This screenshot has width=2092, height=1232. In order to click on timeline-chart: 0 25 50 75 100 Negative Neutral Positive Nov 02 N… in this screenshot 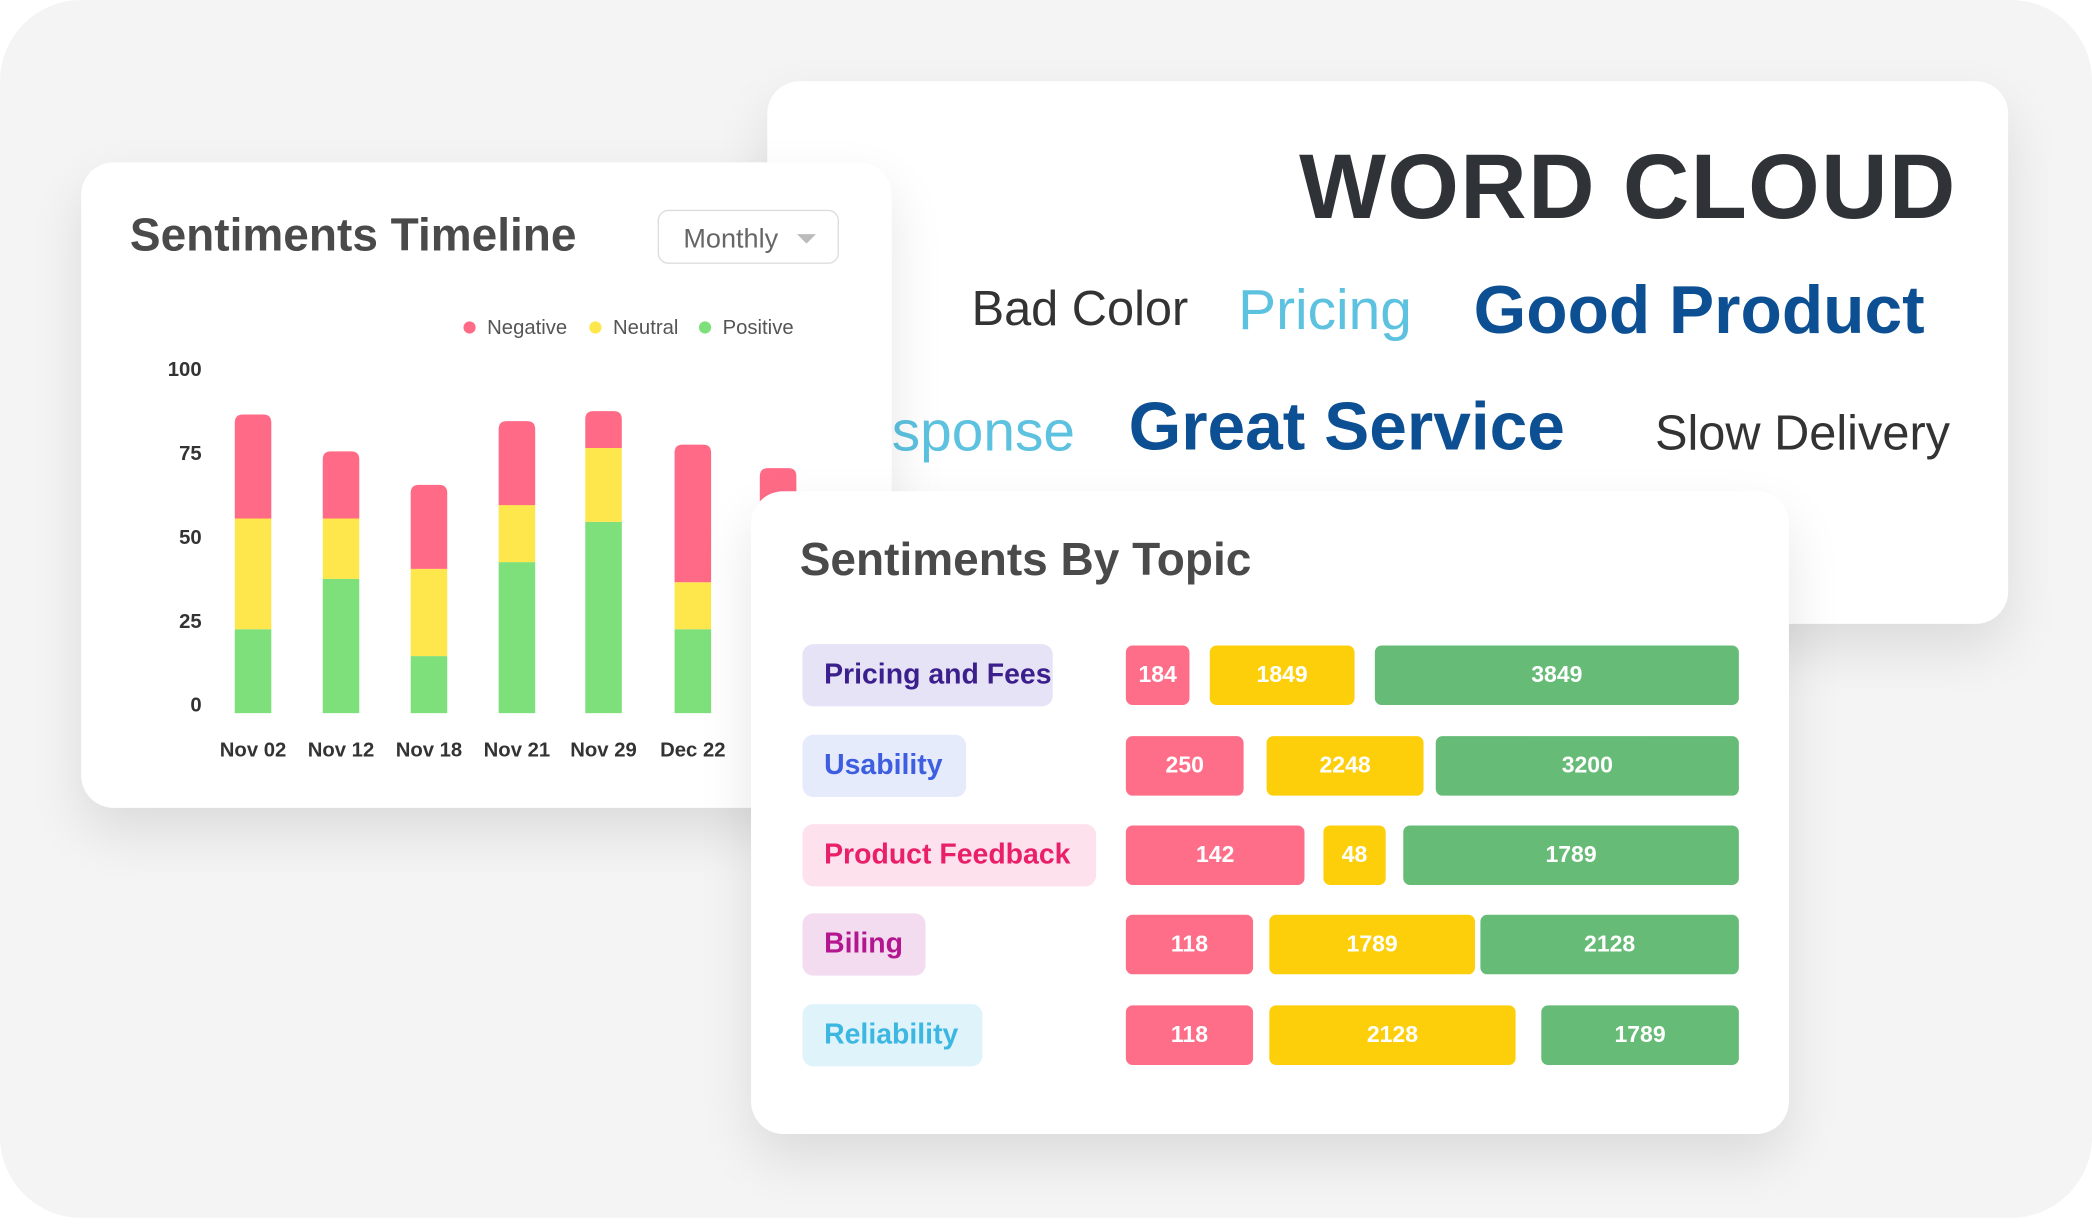, I will do `click(482, 539)`.